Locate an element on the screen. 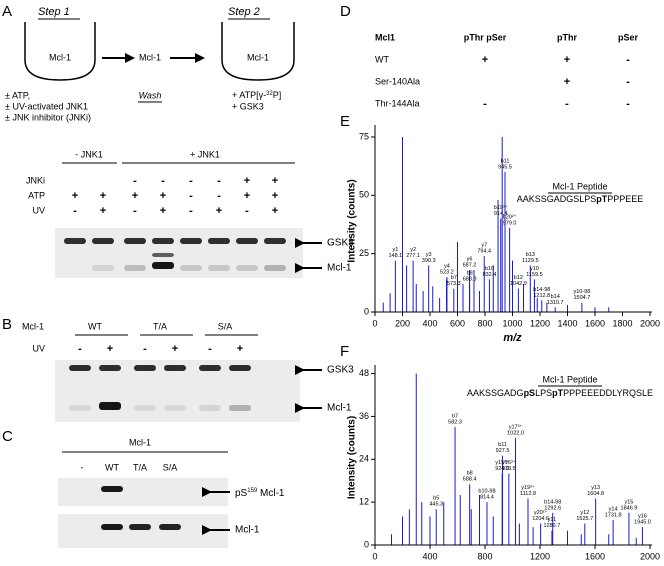 The height and width of the screenshot is (566, 664). x-tick-label: 800 is located at coordinates (484, 556).